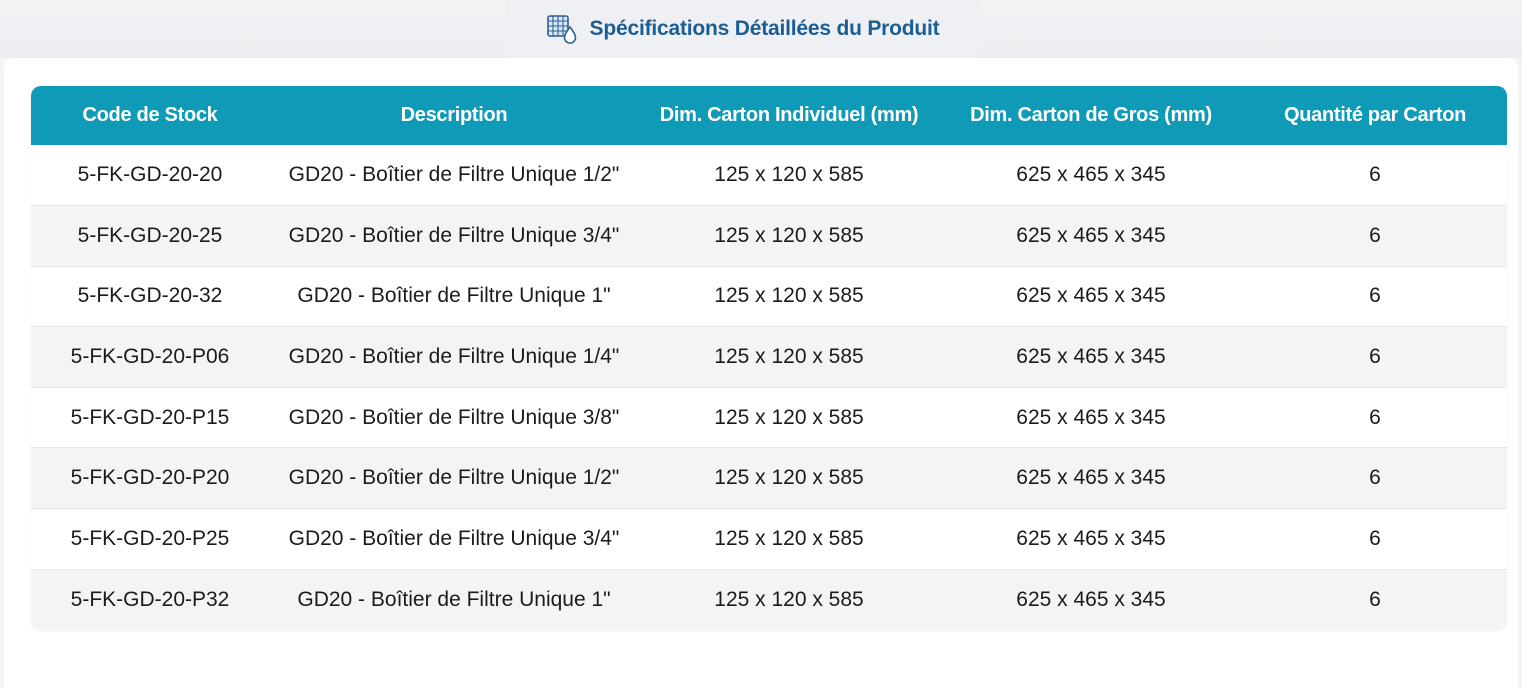  I want to click on cell-stock-code: 5-FK-GD-20-P25, so click(150, 538).